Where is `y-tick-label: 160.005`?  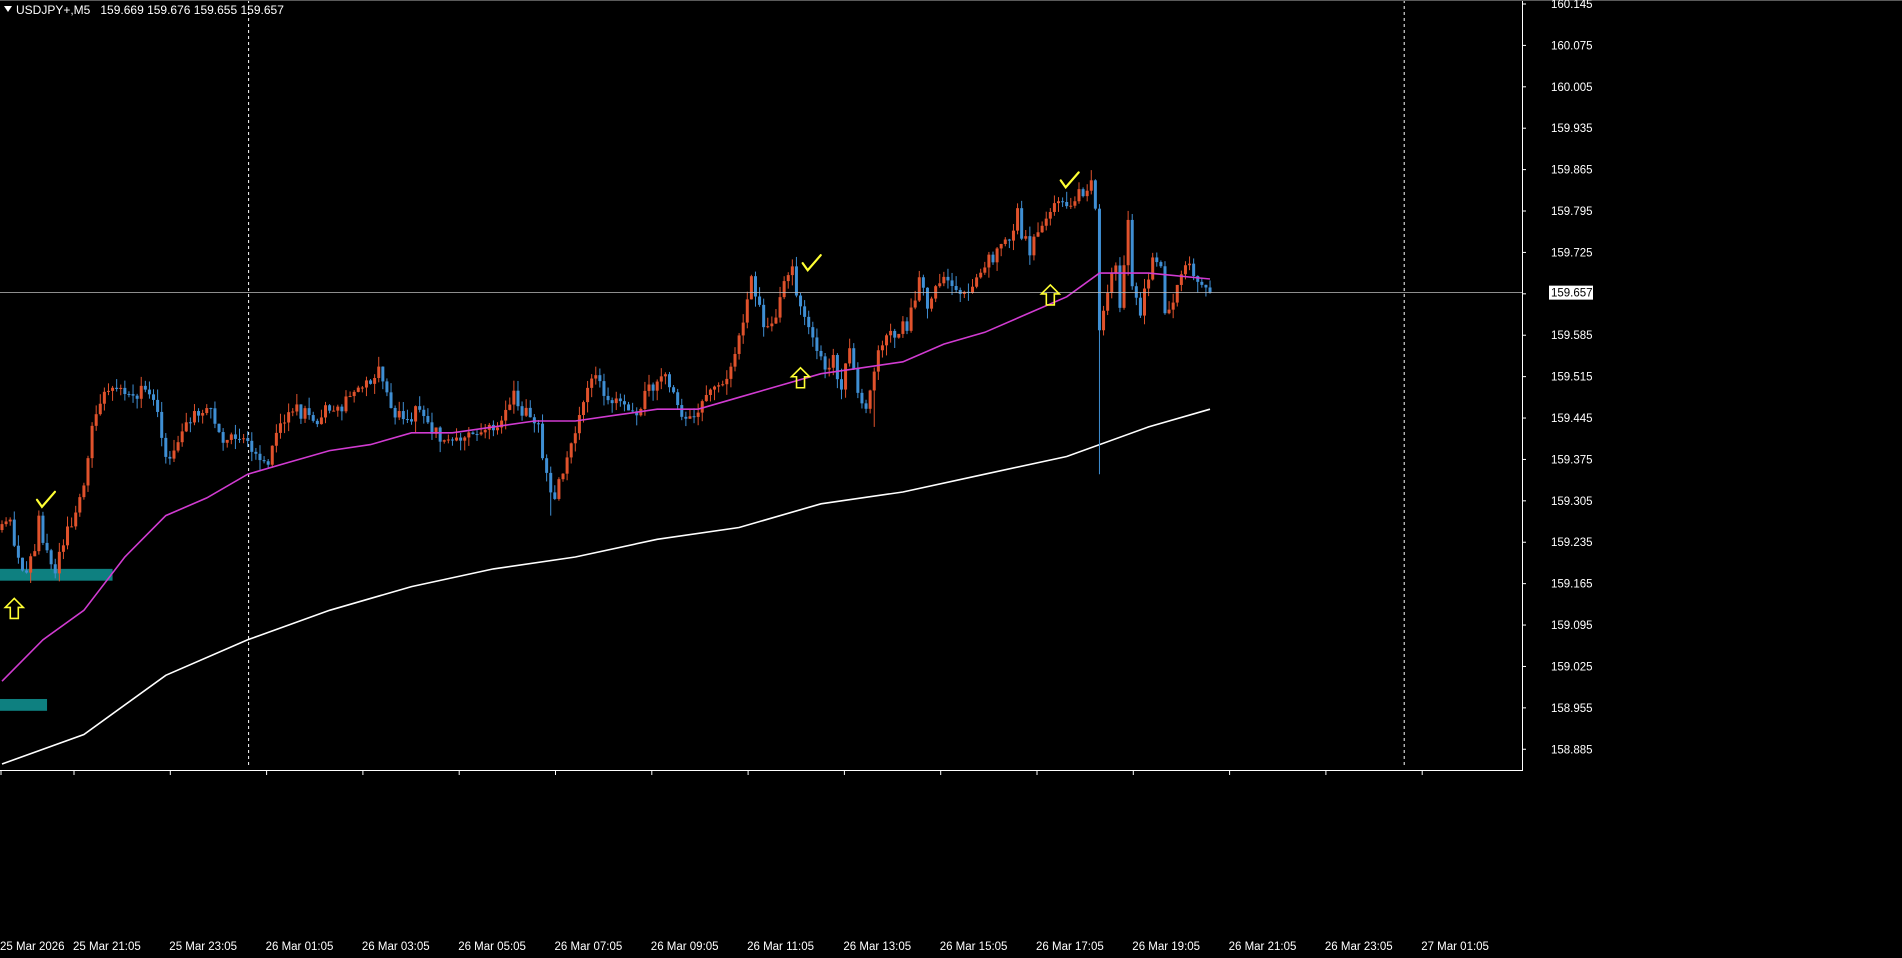
y-tick-label: 160.005 is located at coordinates (1572, 88).